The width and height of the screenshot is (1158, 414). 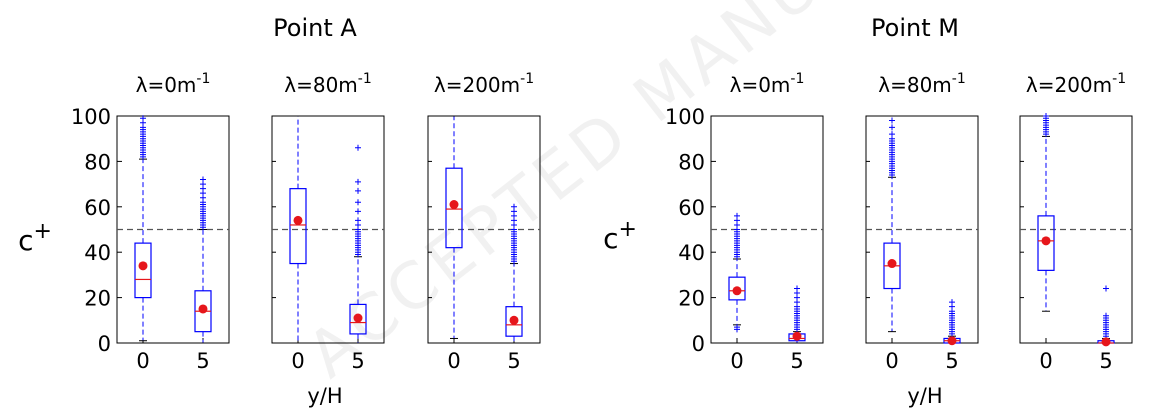 What do you see at coordinates (484, 222) in the screenshot?
I see `panel-0-2: λ=200m-1 0 5` at bounding box center [484, 222].